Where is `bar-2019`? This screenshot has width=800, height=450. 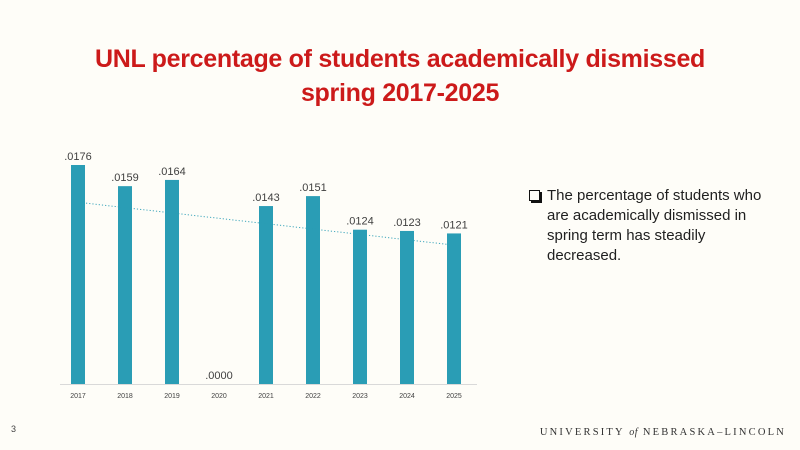 bar-2019 is located at coordinates (172, 281).